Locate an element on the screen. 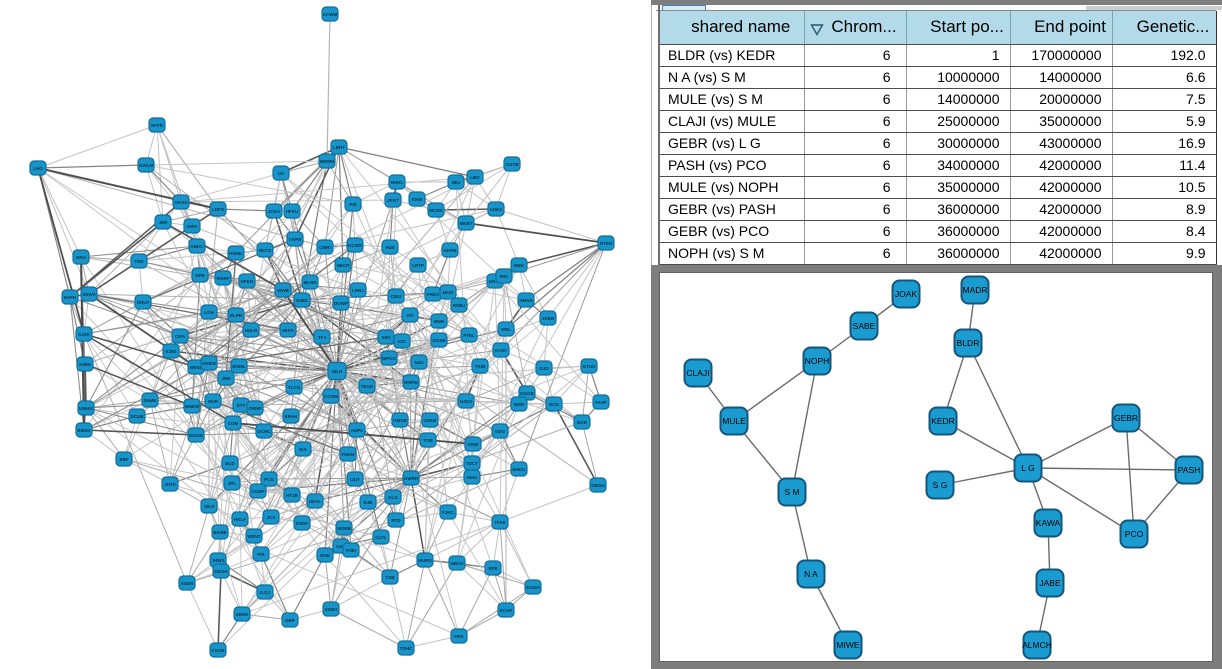 This screenshot has width=1222, height=669. svg-text: KEDR is located at coordinates (943, 421).